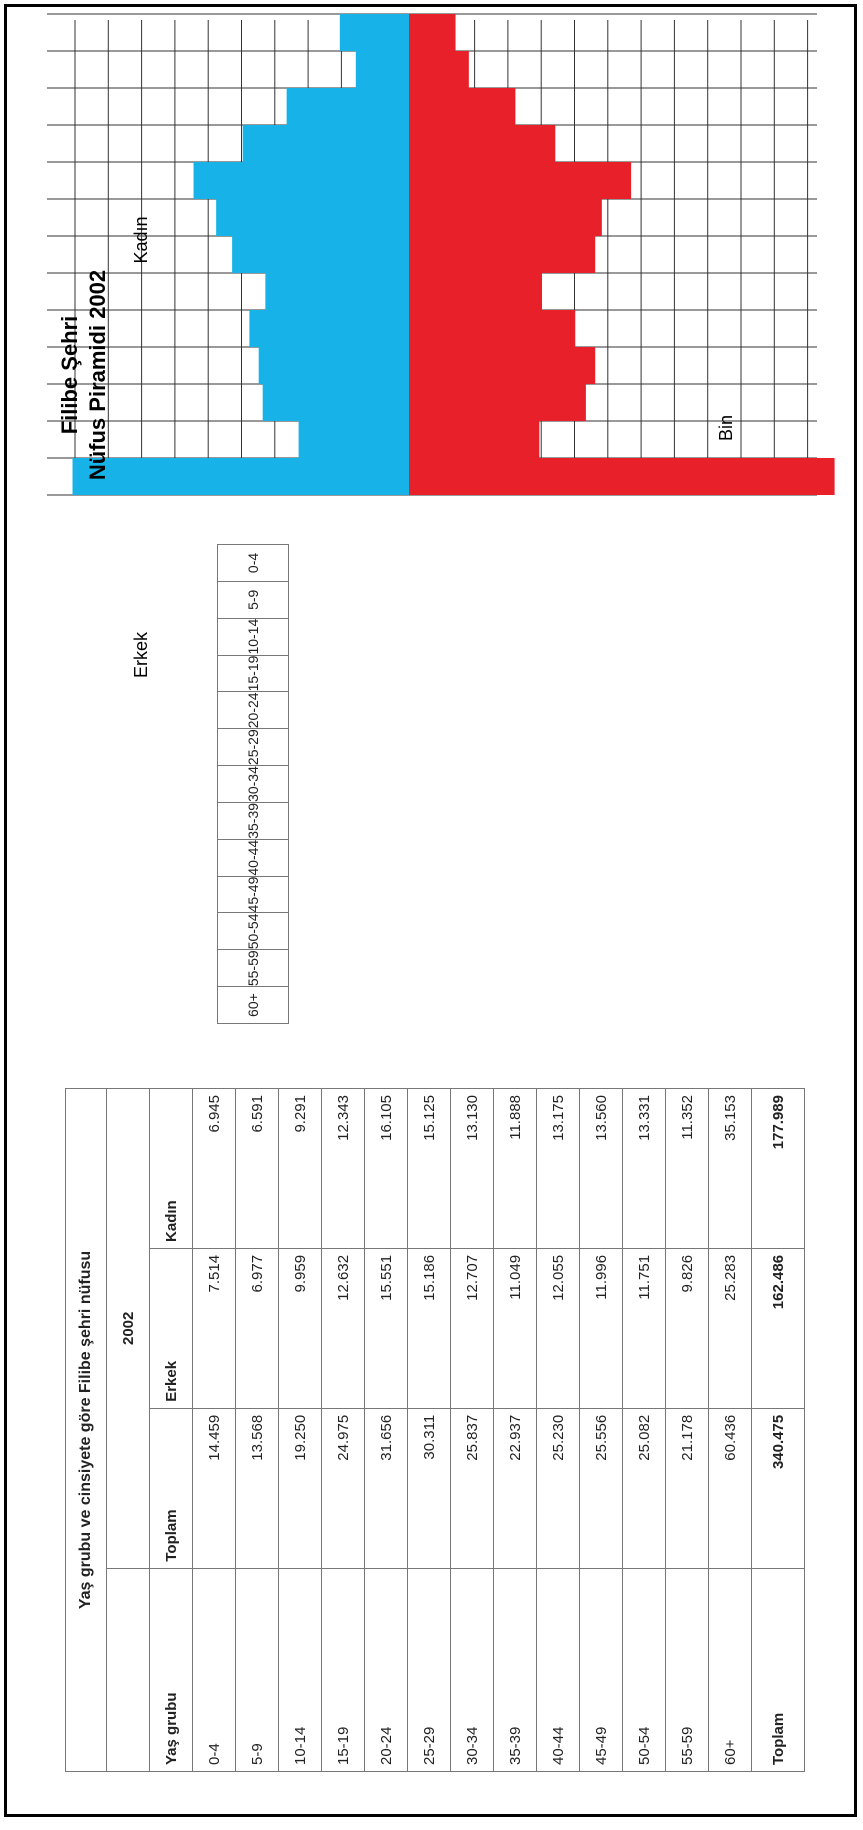 The height and width of the screenshot is (1830, 863). I want to click on chart-title: Filibe Şehri, so click(69, 375).